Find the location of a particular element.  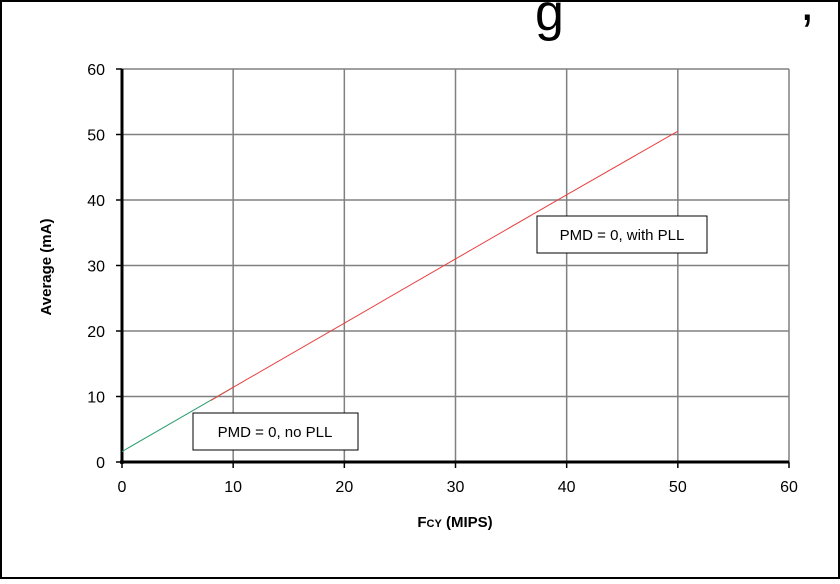

annotation-with-pll: PMD = 0, with PLL is located at coordinates (622, 234).